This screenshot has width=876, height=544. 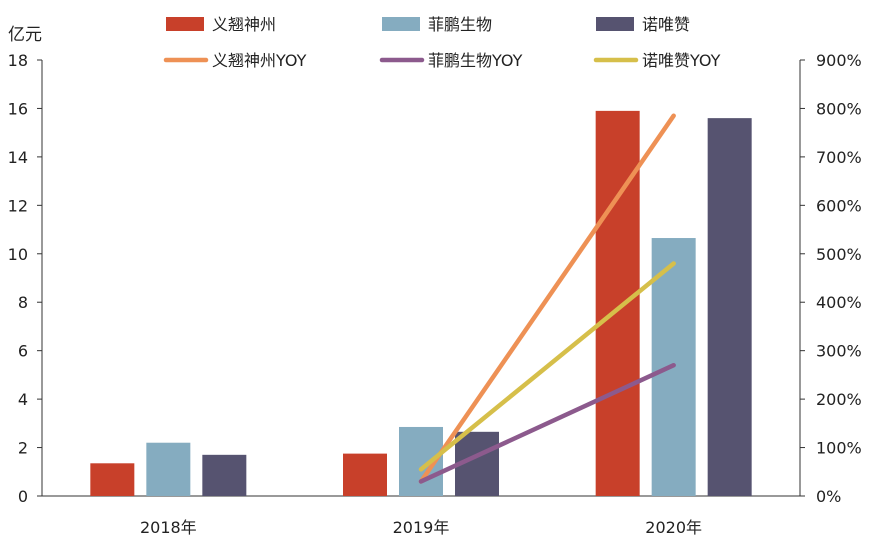 I want to click on right-axis-tick-label: 300%, so click(x=839, y=351).